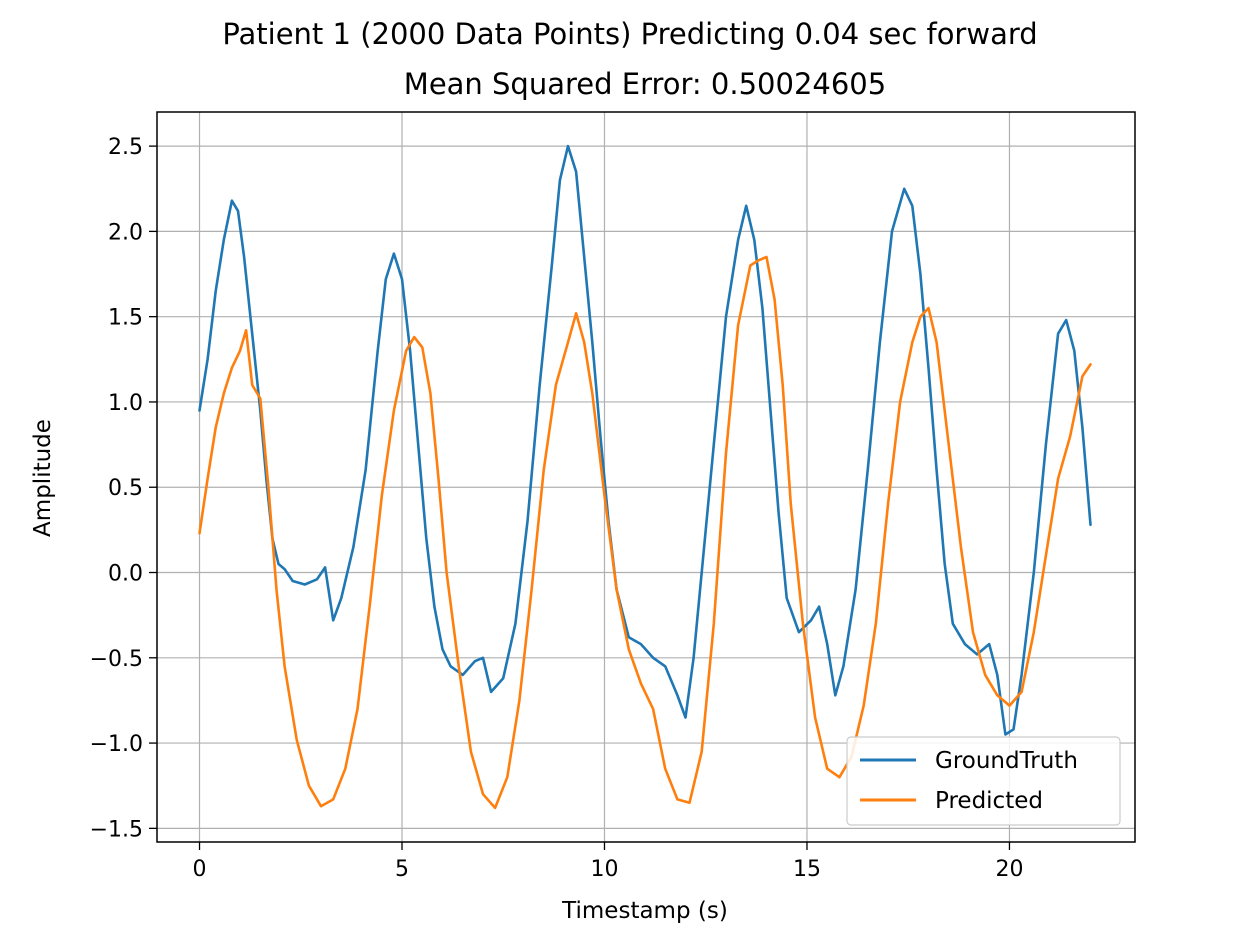  Describe the element at coordinates (402, 869) in the screenshot. I see `x-tick-label: 5` at that location.